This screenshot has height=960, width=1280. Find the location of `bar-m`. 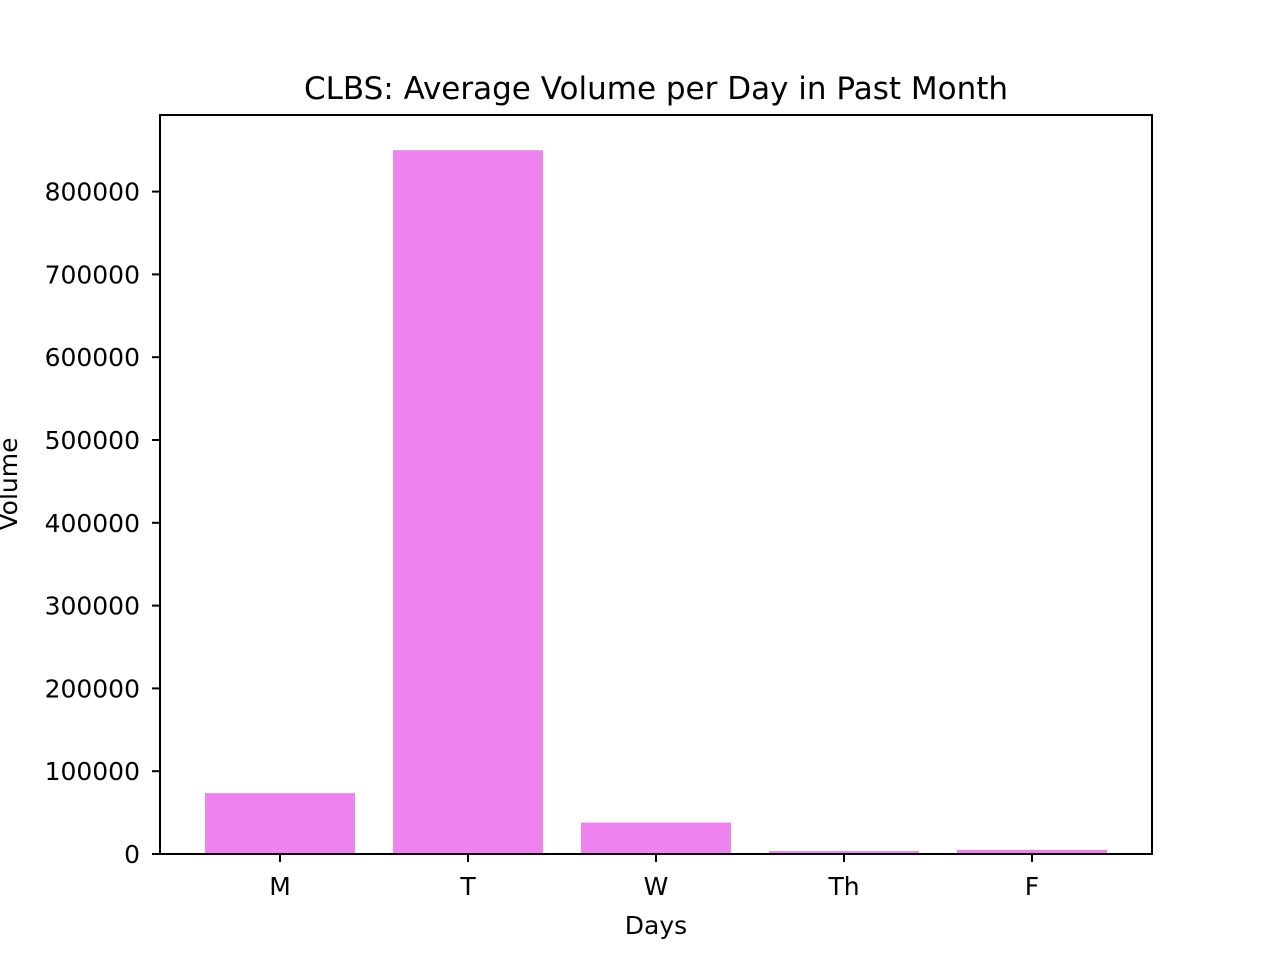

bar-m is located at coordinates (280, 823).